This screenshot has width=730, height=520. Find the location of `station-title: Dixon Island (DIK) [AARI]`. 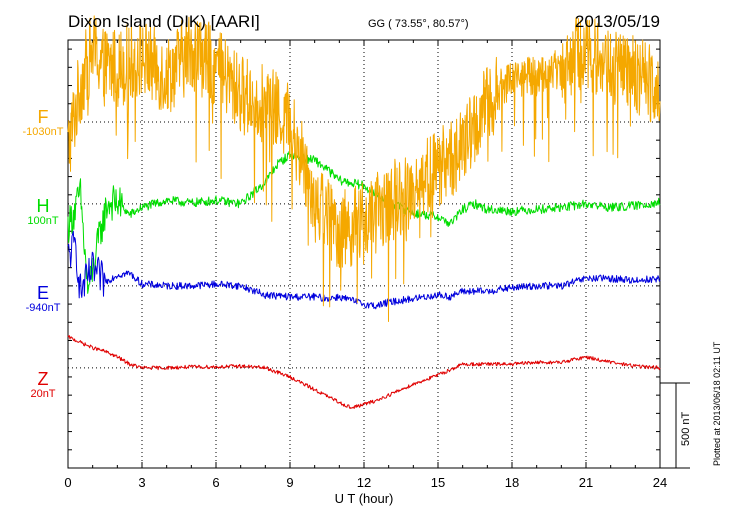

station-title: Dixon Island (DIK) [AARI] is located at coordinates (164, 21).